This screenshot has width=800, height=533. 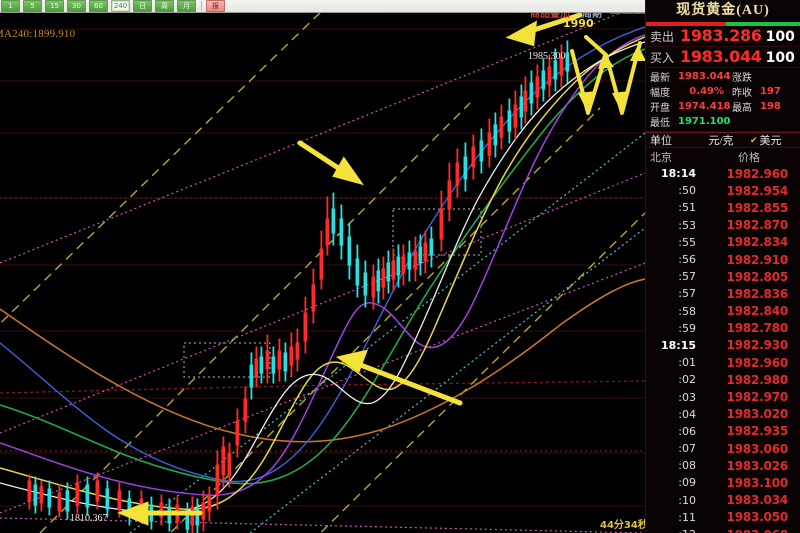 I want to click on report-label: 报, so click(x=215, y=5).